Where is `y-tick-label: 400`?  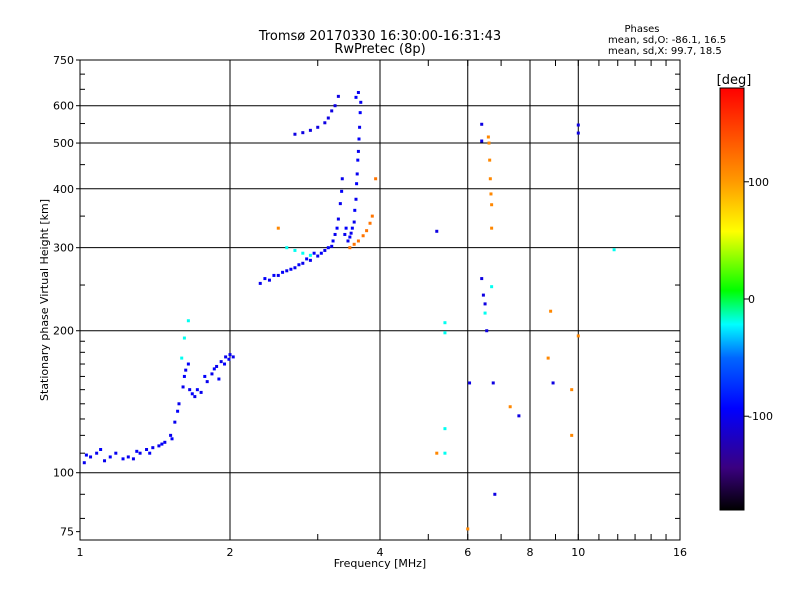 y-tick-label: 400 is located at coordinates (63, 189).